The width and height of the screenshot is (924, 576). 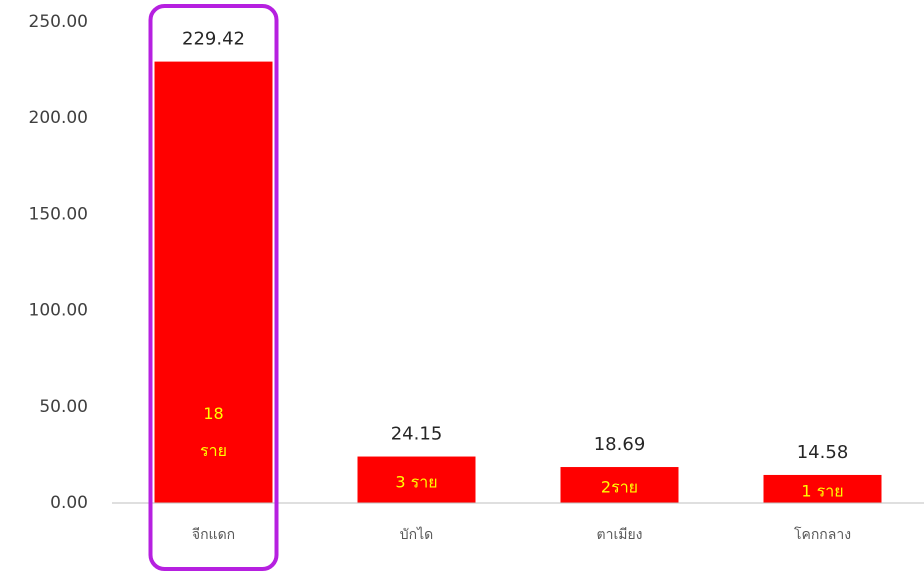 What do you see at coordinates (69, 503) in the screenshot?
I see `y-tick-label: 0.00` at bounding box center [69, 503].